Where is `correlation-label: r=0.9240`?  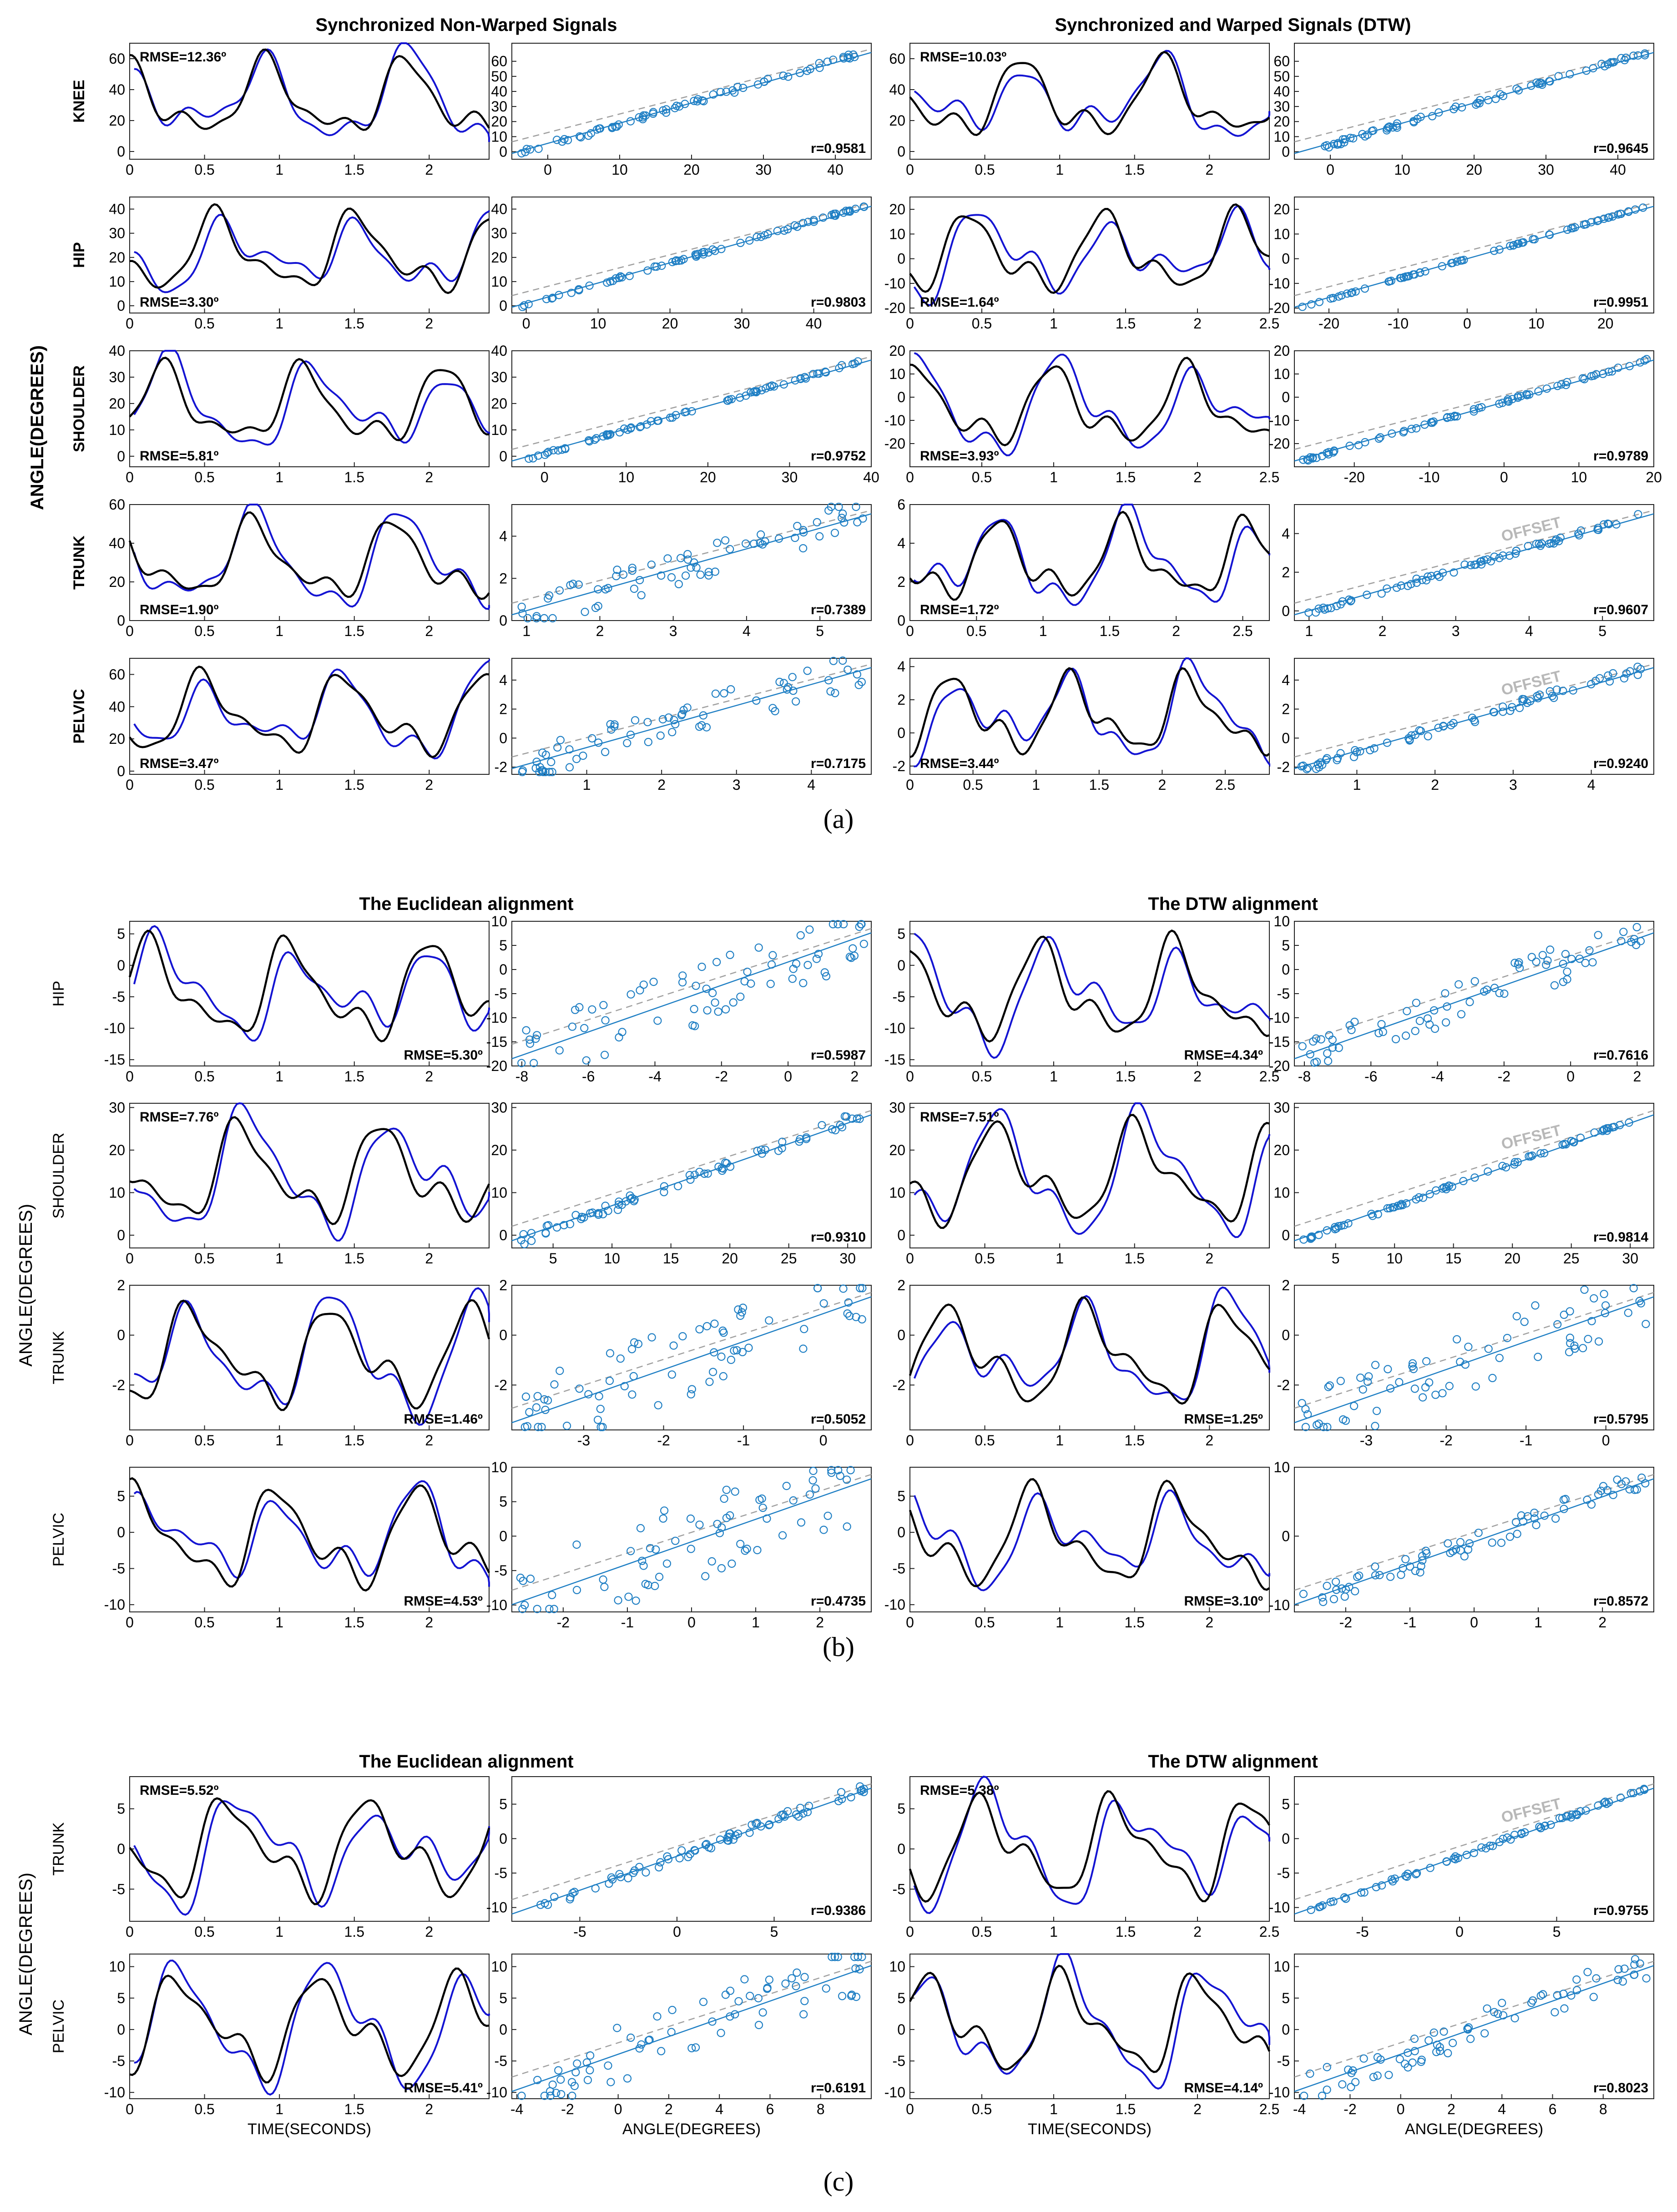
correlation-label: r=0.9240 is located at coordinates (1620, 763).